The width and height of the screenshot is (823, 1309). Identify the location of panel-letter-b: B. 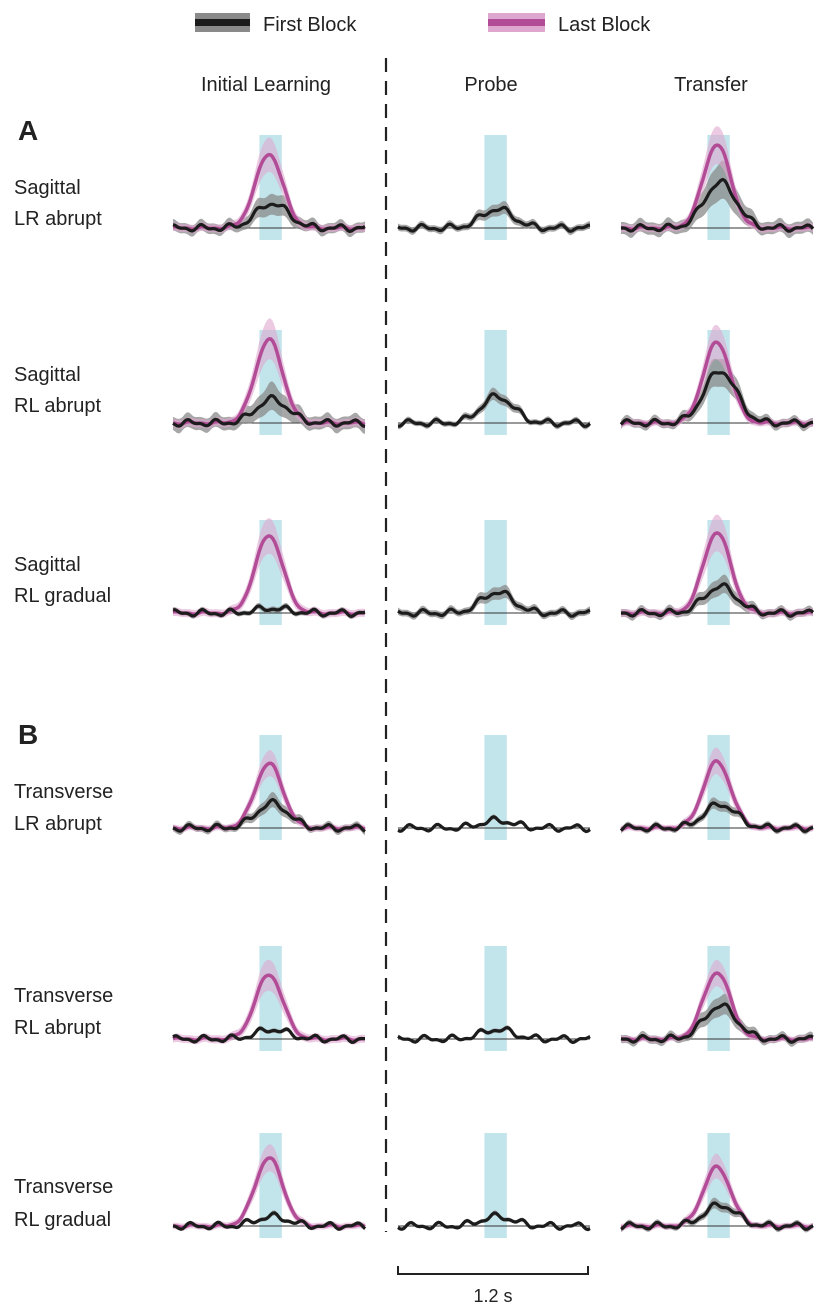
(28, 734).